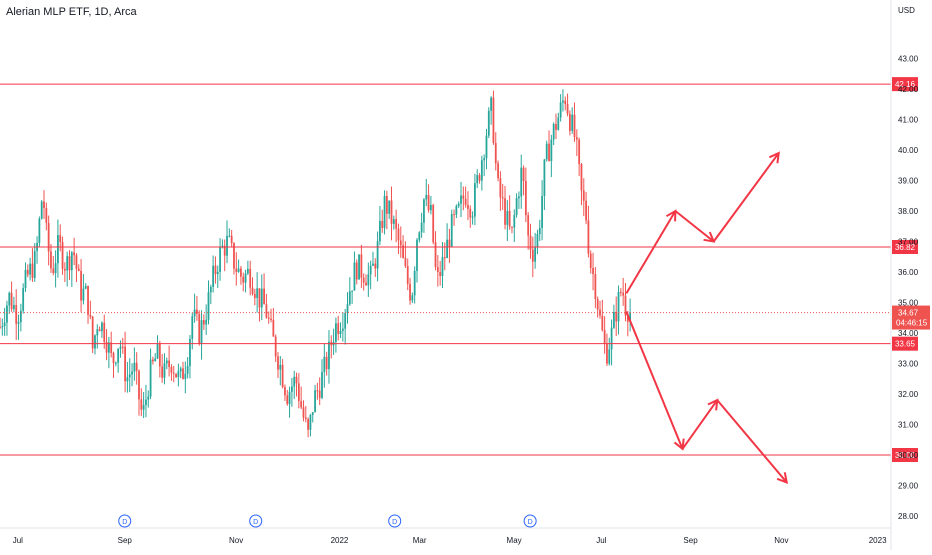 The height and width of the screenshot is (555, 932). I want to click on y-tick-label: 30.00, so click(908, 455).